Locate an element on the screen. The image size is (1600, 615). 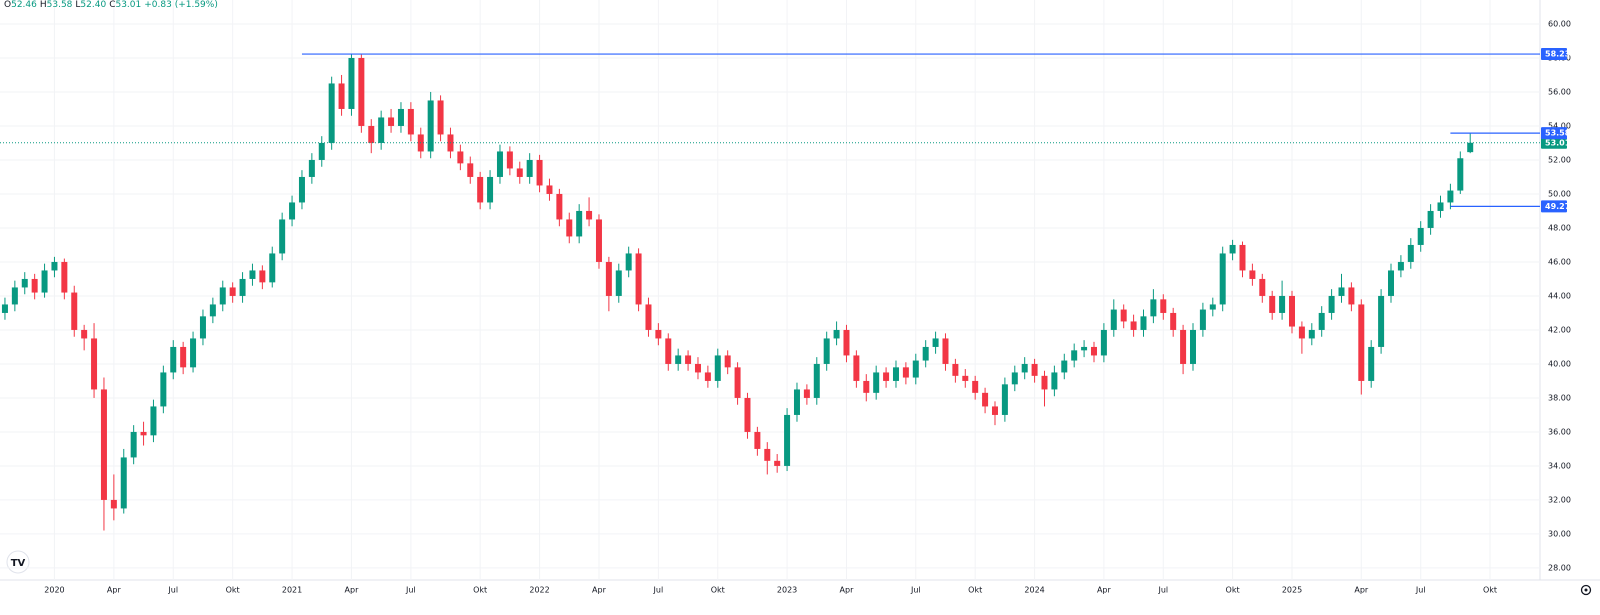
change: +0.83 (+1.59%) is located at coordinates (181, 5).